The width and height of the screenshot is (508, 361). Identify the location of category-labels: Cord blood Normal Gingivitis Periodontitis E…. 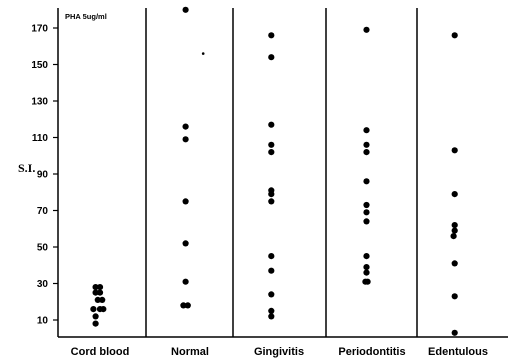
(279, 352).